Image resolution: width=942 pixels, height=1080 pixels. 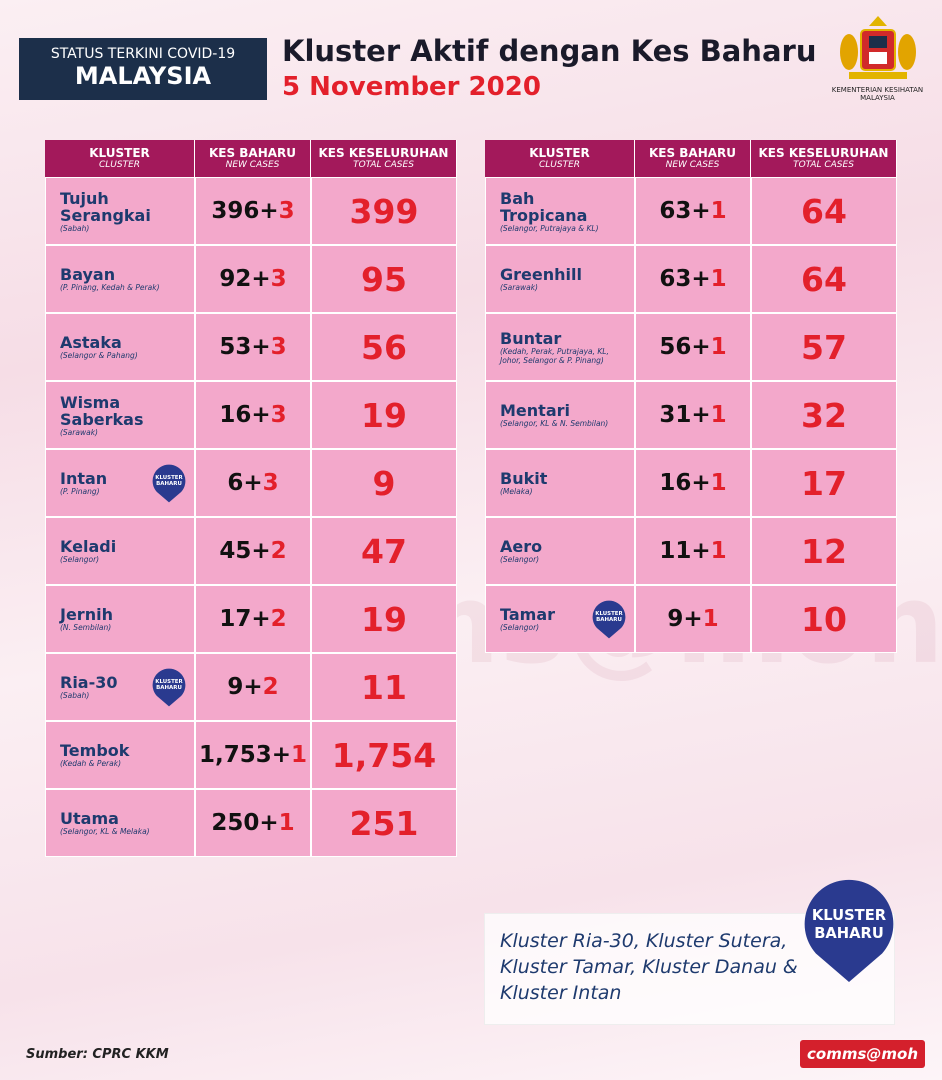 What do you see at coordinates (384, 823) in the screenshot?
I see `total-cases: 251` at bounding box center [384, 823].